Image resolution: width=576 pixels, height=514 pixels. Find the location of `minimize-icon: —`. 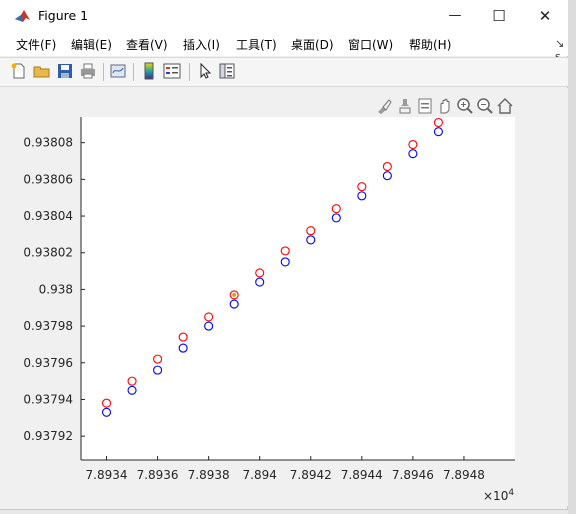

minimize-icon: — is located at coordinates (455, 15).